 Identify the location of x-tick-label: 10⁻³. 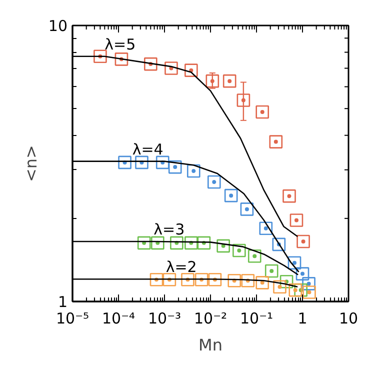
(165, 319).